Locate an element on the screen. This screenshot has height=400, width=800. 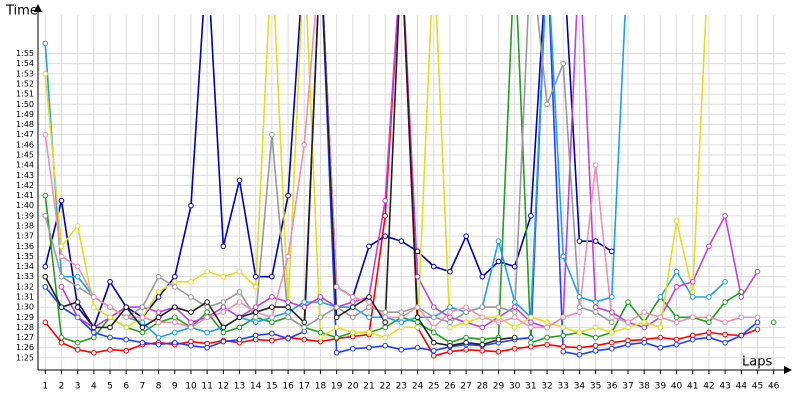
y-tick-label: 1:43 is located at coordinates (25, 175).